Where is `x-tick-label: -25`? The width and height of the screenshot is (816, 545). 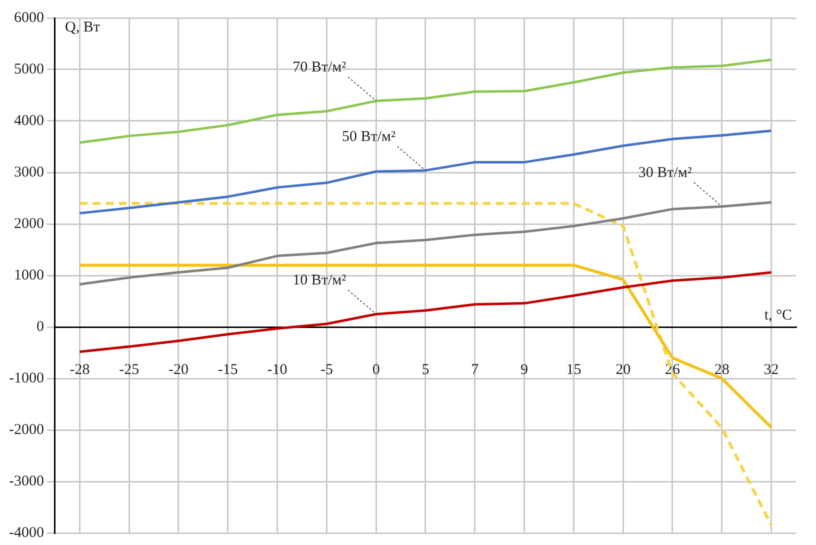 x-tick-label: -25 is located at coordinates (129, 370).